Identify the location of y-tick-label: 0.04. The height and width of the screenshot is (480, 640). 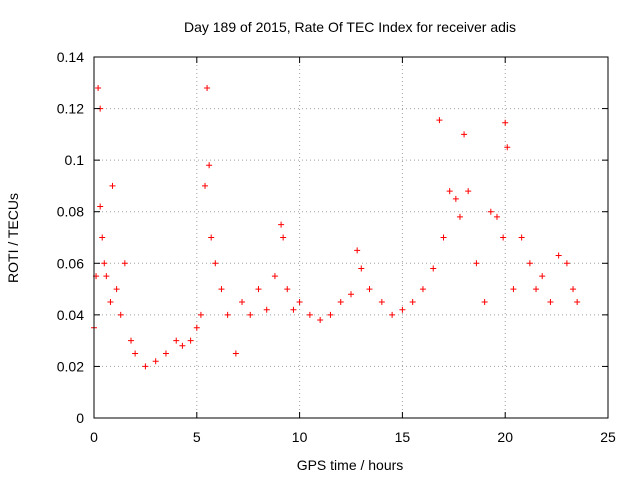
(70, 315).